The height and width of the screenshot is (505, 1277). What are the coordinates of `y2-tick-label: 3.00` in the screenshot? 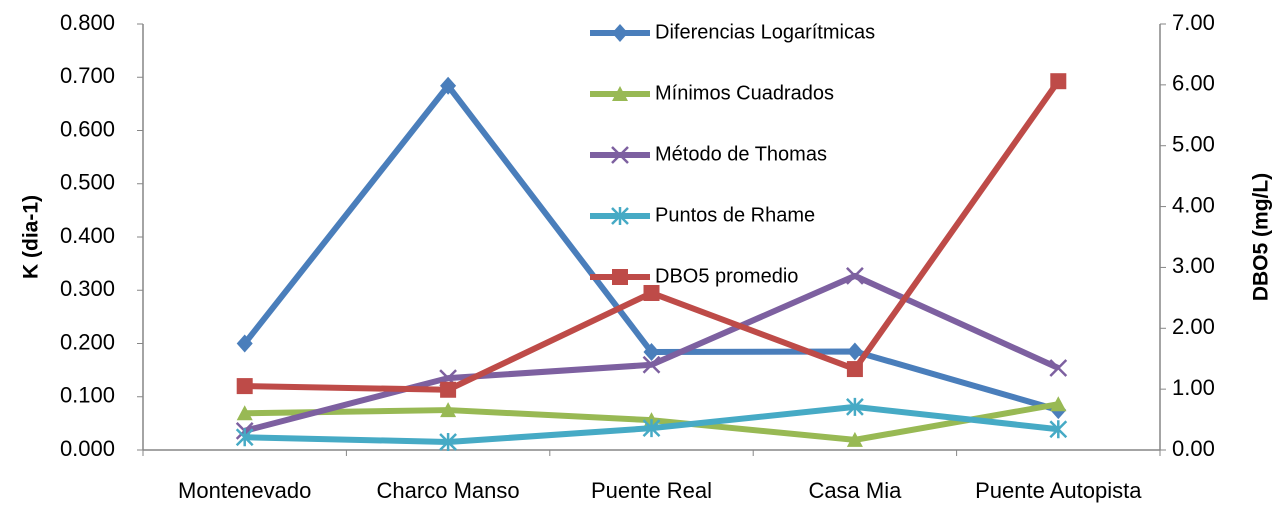 It's located at (1193, 265).